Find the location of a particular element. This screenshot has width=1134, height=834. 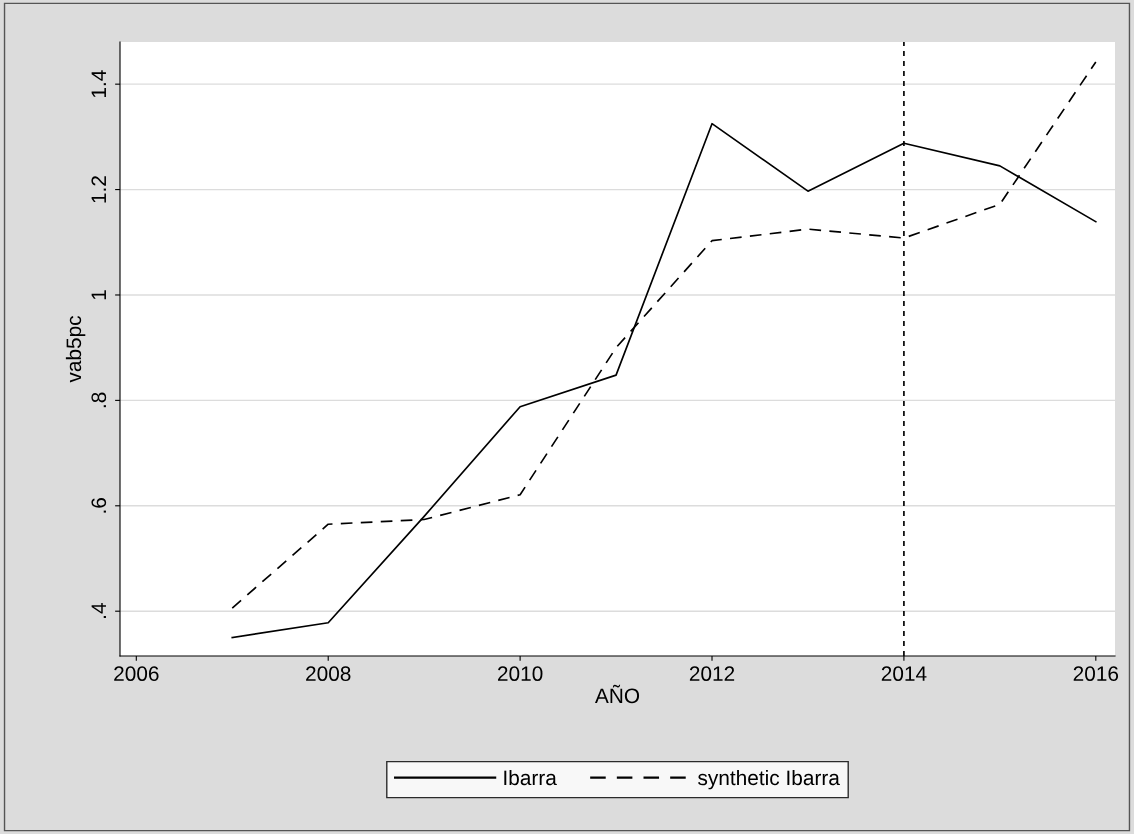

x-tick-label: 2010 is located at coordinates (520, 674).